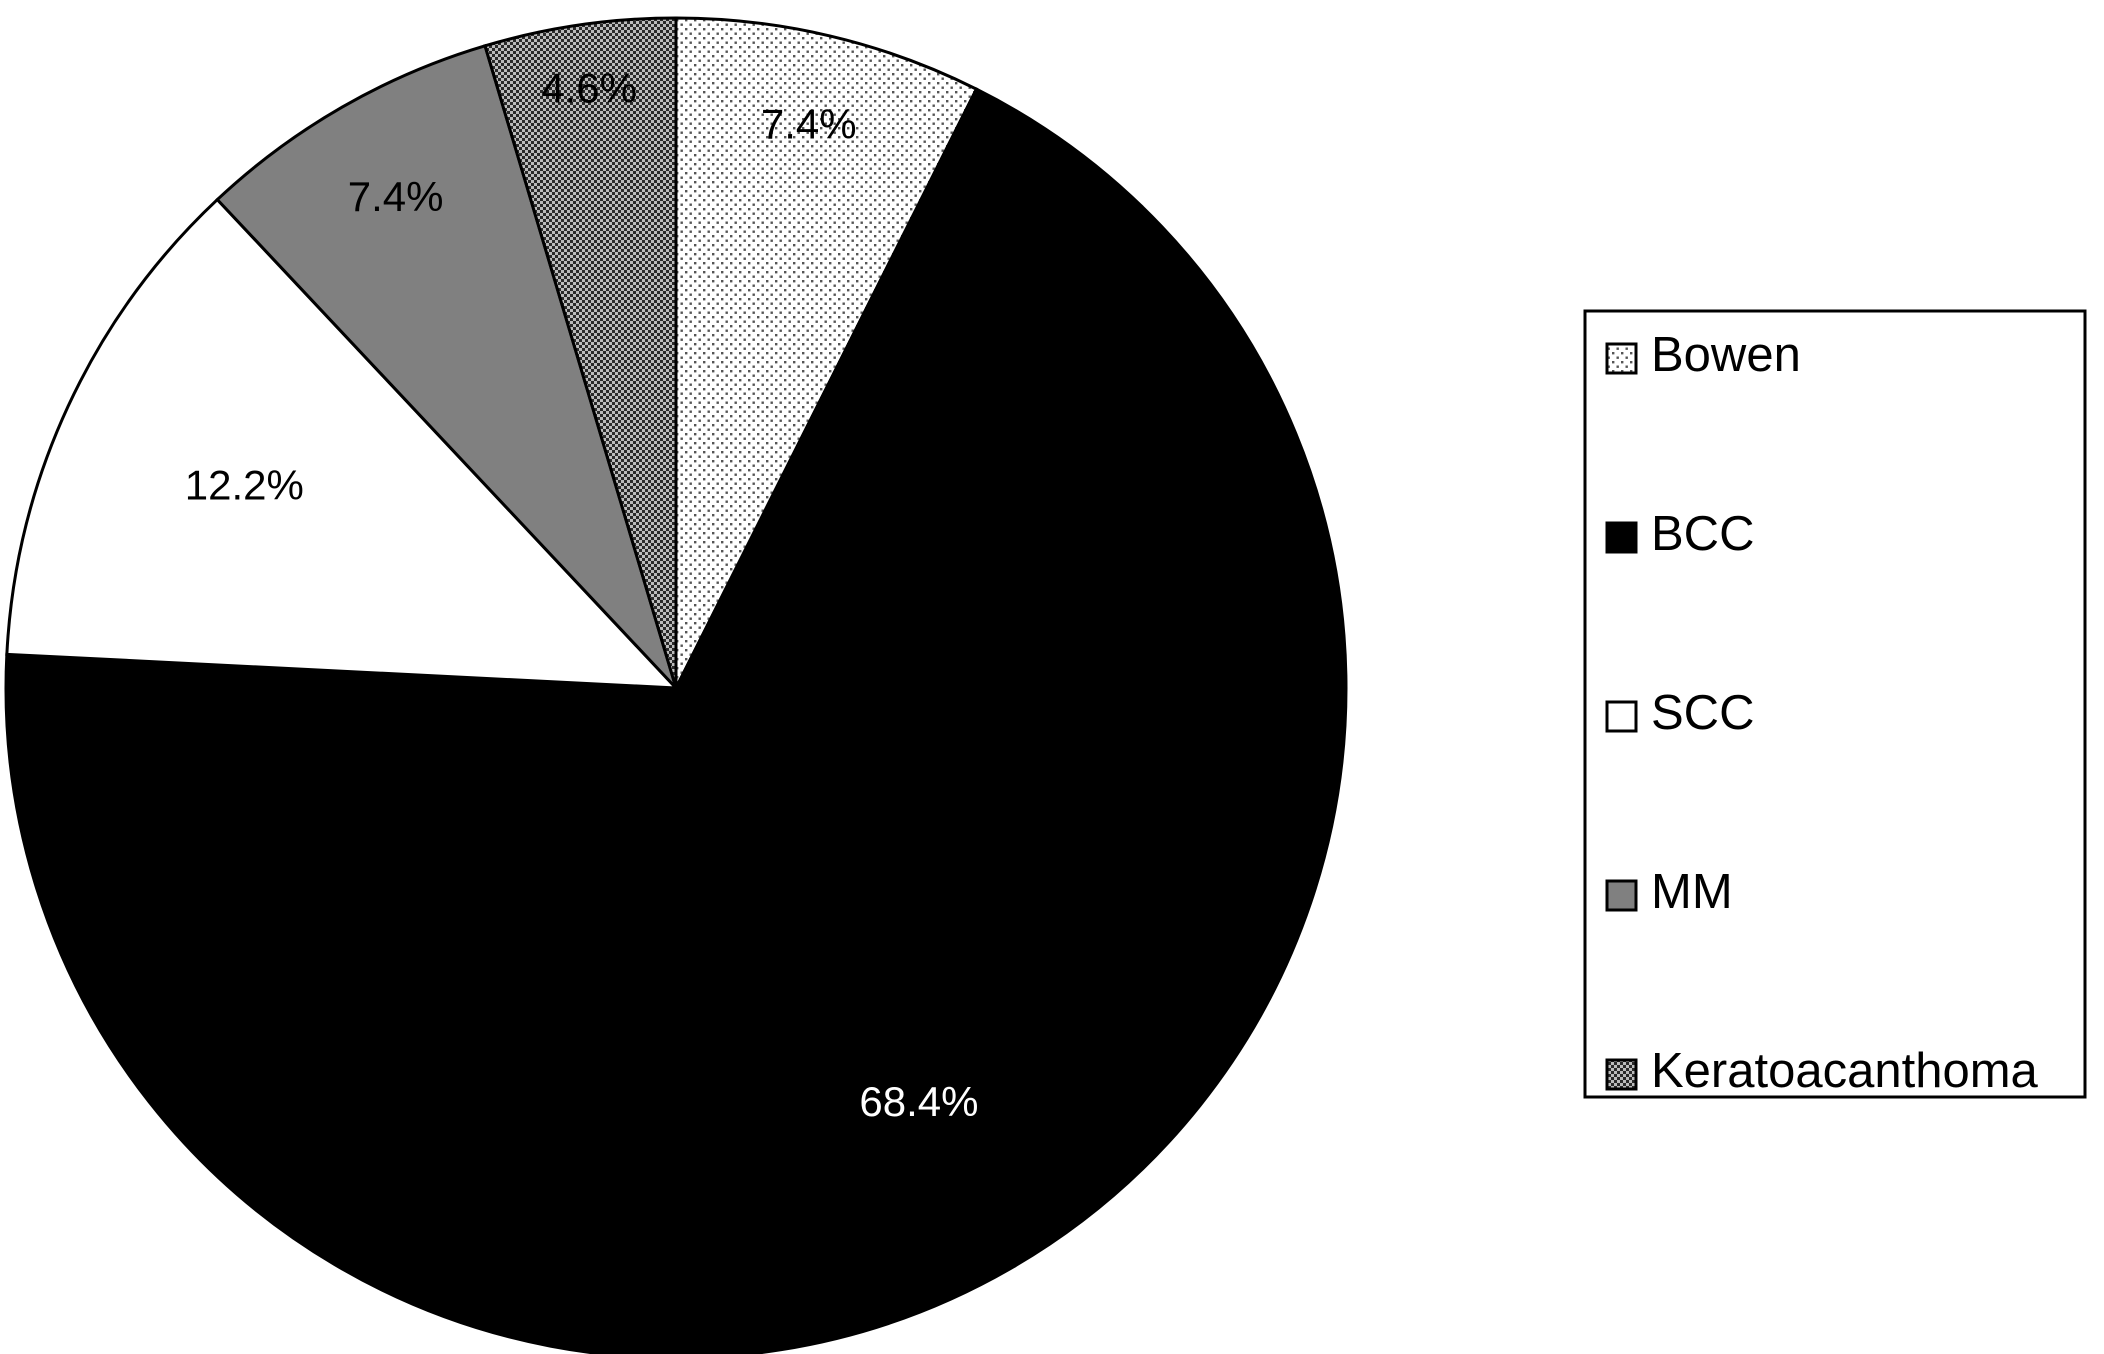 The height and width of the screenshot is (1354, 2104). Describe the element at coordinates (589, 87) in the screenshot. I see `data-label-keratoacanthoma: 4.6%` at that location.